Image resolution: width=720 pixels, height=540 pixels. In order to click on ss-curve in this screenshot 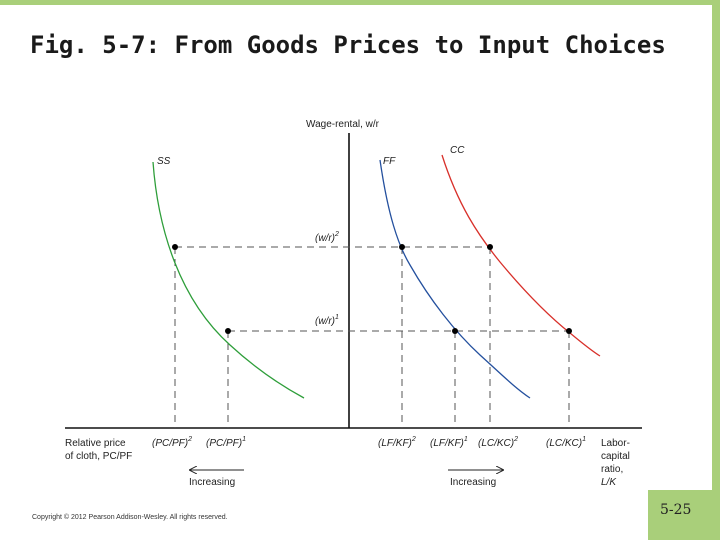, I will do `click(228, 280)`.